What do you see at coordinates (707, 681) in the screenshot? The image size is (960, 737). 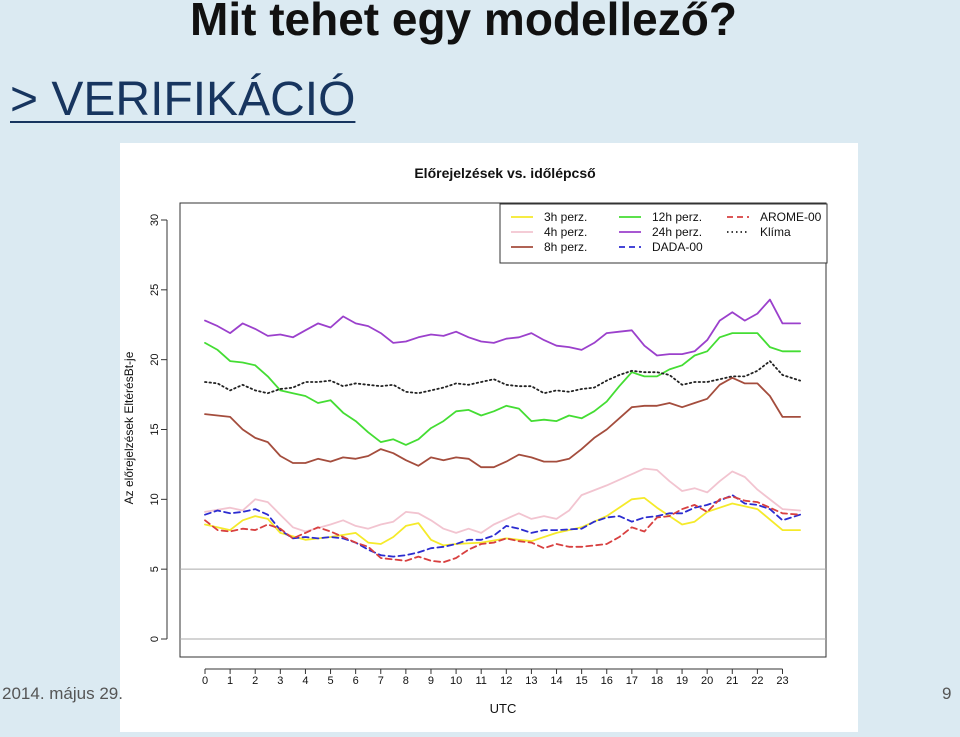 I see `x-tick-label: 20` at bounding box center [707, 681].